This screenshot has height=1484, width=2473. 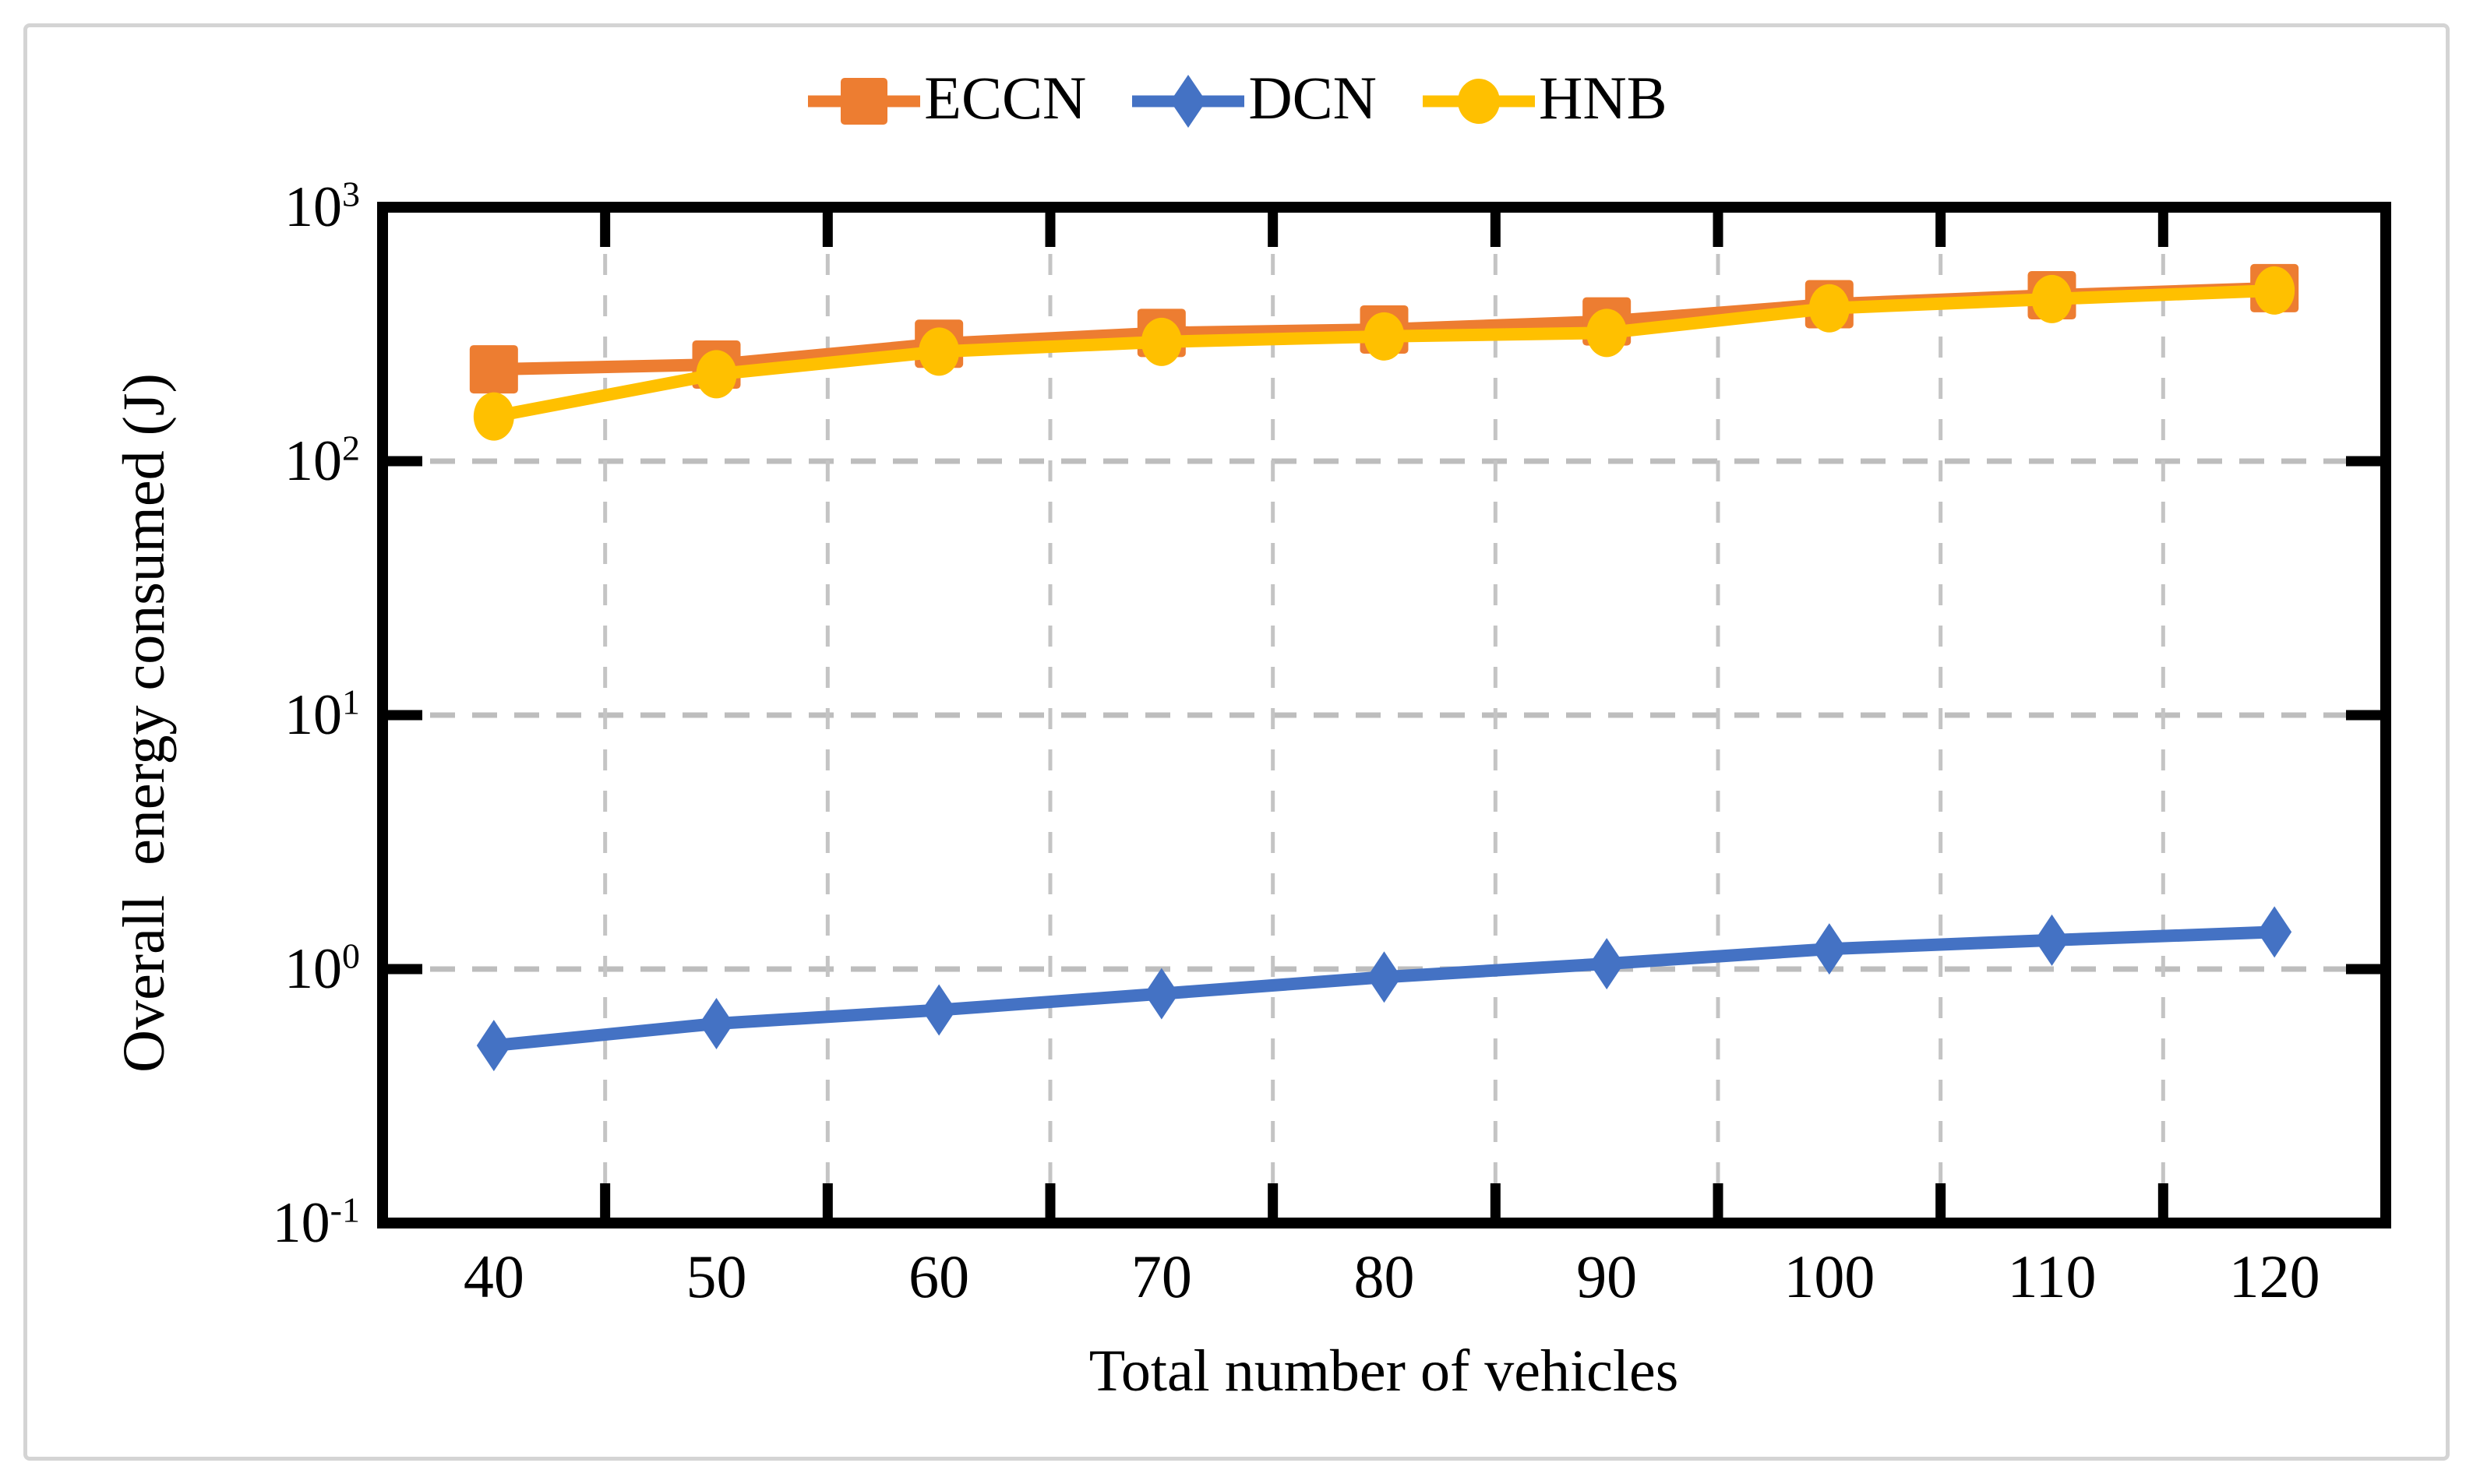 What do you see at coordinates (493, 1276) in the screenshot?
I see `x-axis-tick-label: 40` at bounding box center [493, 1276].